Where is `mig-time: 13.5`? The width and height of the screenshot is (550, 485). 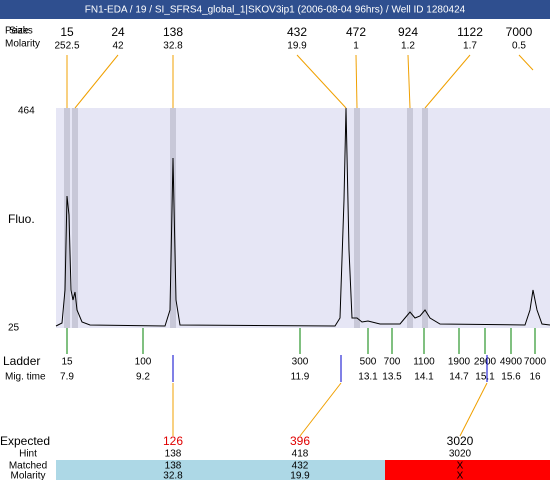
mig-time: 13.5 is located at coordinates (392, 377).